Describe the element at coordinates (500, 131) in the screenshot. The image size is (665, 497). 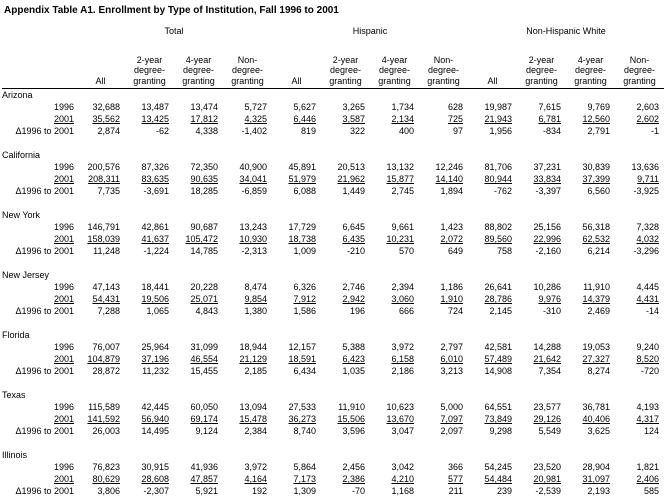
I see `value-cell: 1,956` at that location.